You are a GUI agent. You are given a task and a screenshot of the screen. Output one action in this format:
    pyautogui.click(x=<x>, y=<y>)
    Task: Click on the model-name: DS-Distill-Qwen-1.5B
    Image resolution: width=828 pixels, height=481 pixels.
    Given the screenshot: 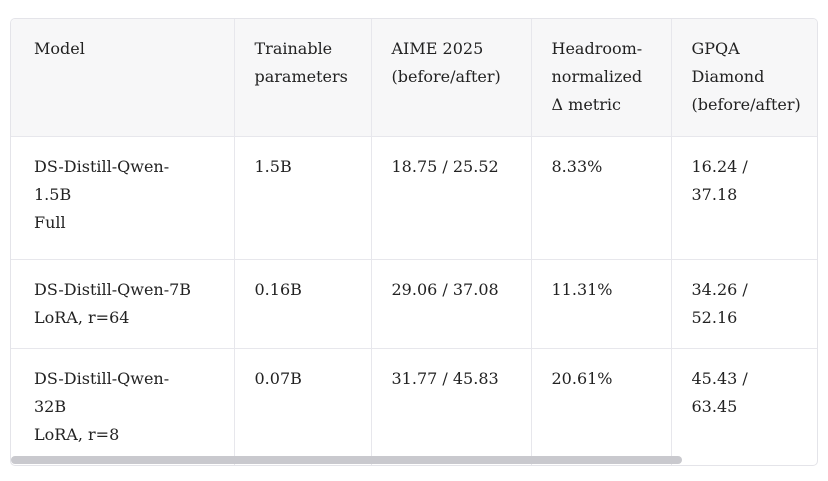 What is the action you would take?
    pyautogui.click(x=102, y=180)
    